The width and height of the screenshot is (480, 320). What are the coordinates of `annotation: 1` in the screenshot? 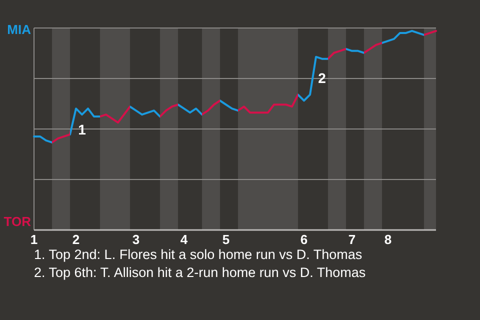 It's located at (82, 130).